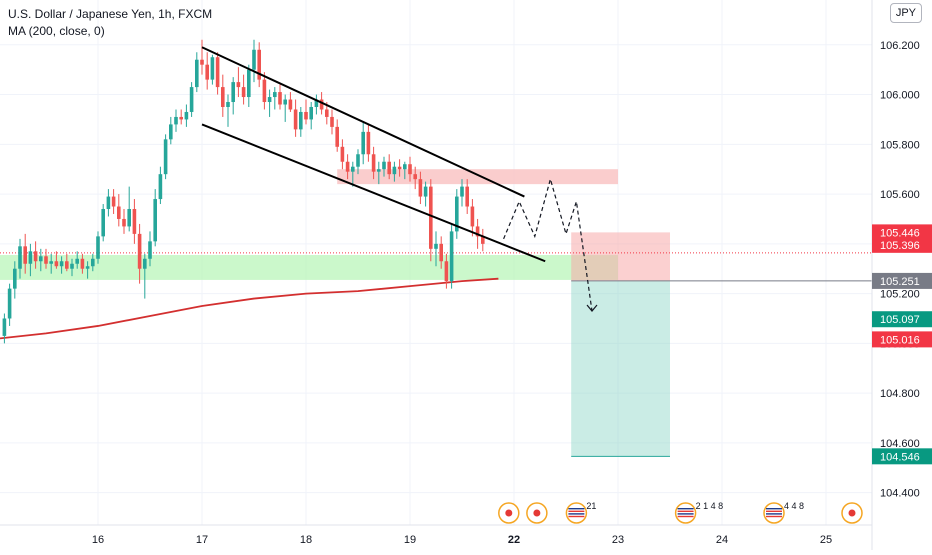  Describe the element at coordinates (905, 13) in the screenshot. I see `currency-badge: JPY` at that location.